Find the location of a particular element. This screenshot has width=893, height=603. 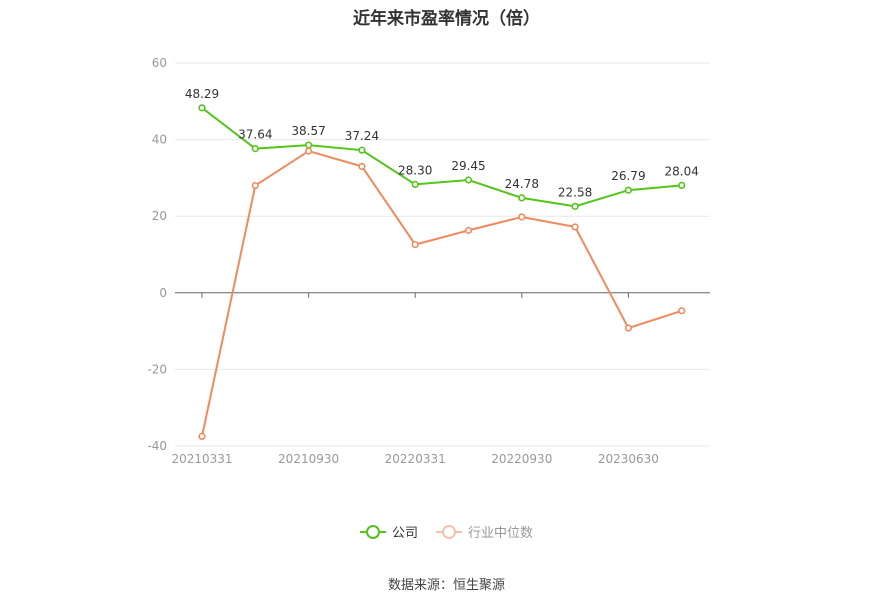

x-tick-label-2: 20220331 is located at coordinates (415, 459).